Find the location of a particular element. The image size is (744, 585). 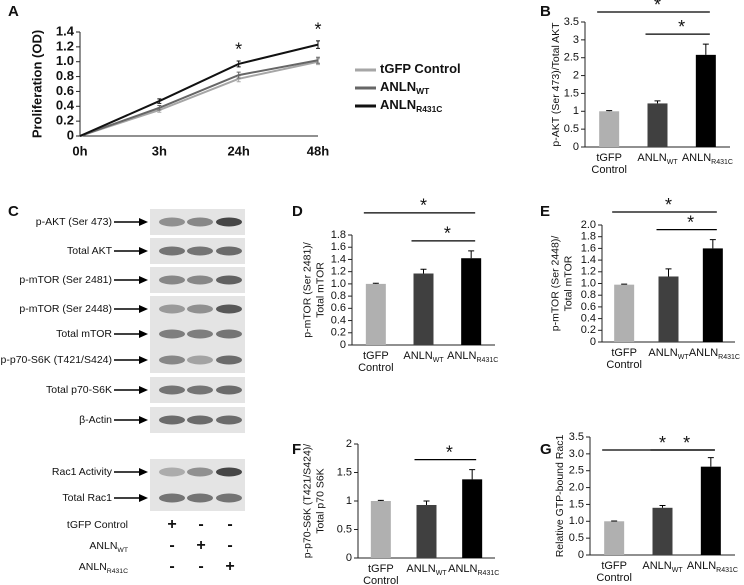

y-axis-label: Proliferation (OD) is located at coordinates (36, 84).